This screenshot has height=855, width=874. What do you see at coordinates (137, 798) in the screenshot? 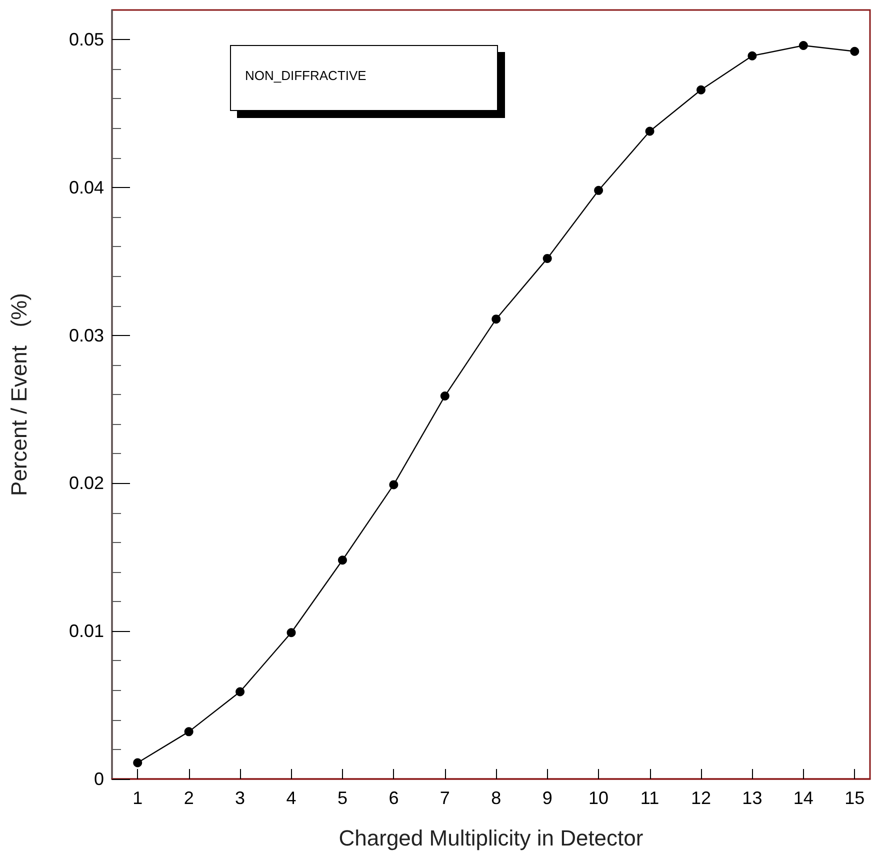
I see `x-tick-label: 1` at bounding box center [137, 798].